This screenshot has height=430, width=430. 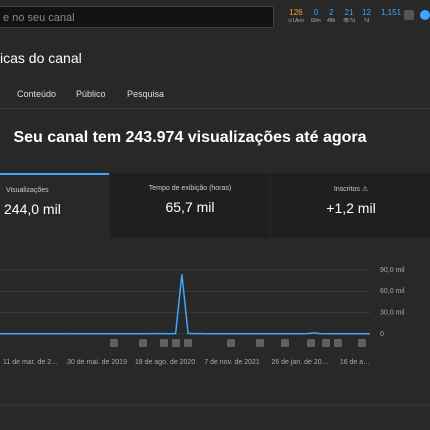 I want to click on stat-value: 1,151, so click(x=391, y=12).